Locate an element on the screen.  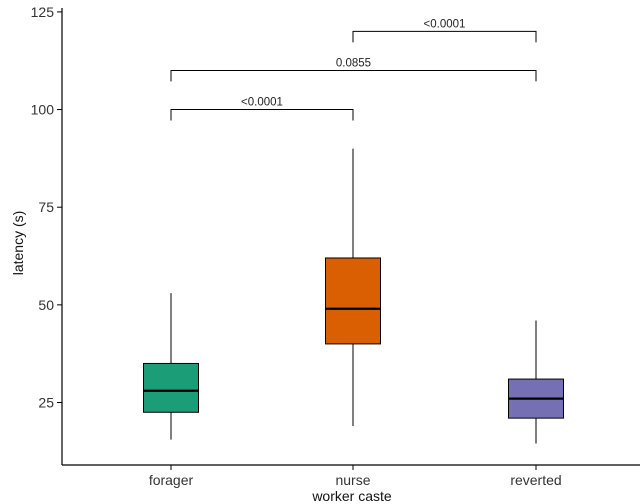
box-reverted is located at coordinates (536, 382).